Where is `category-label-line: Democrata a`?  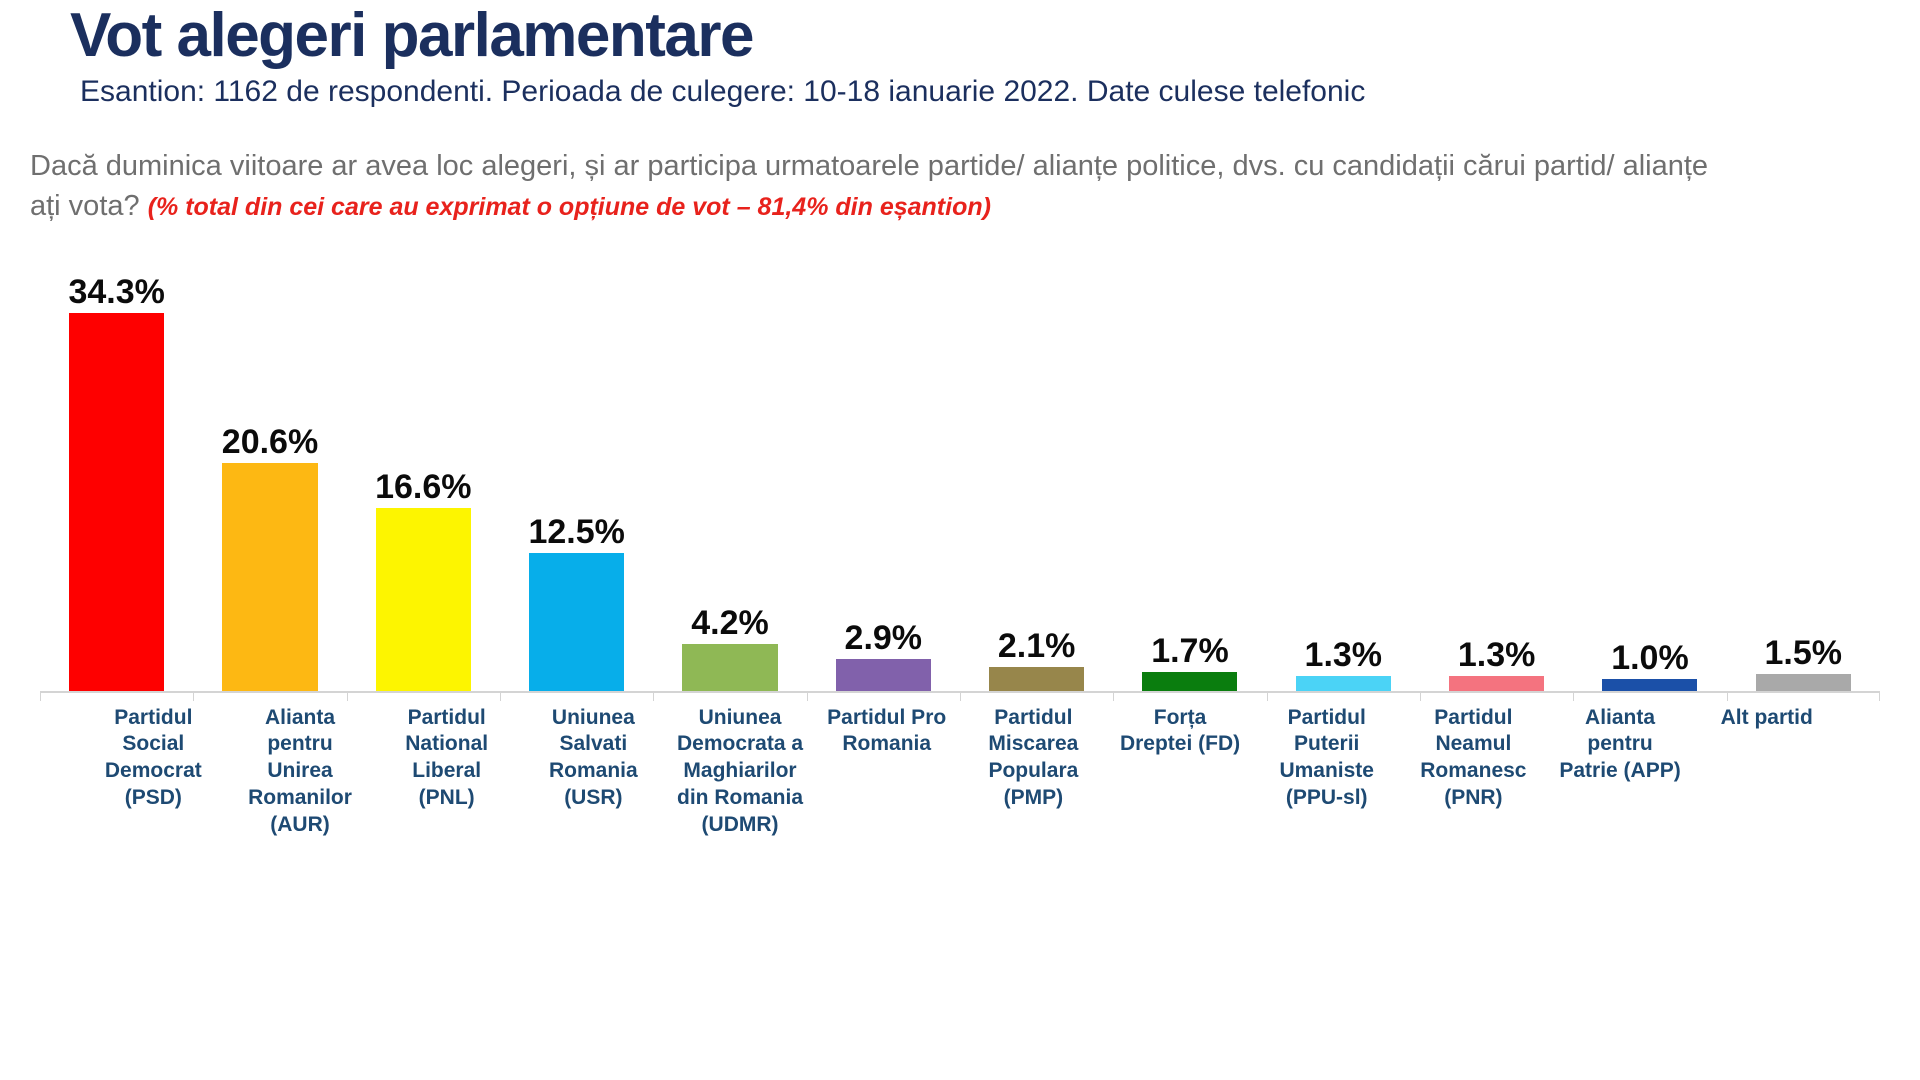
category-label-line: Democrata a is located at coordinates (740, 744).